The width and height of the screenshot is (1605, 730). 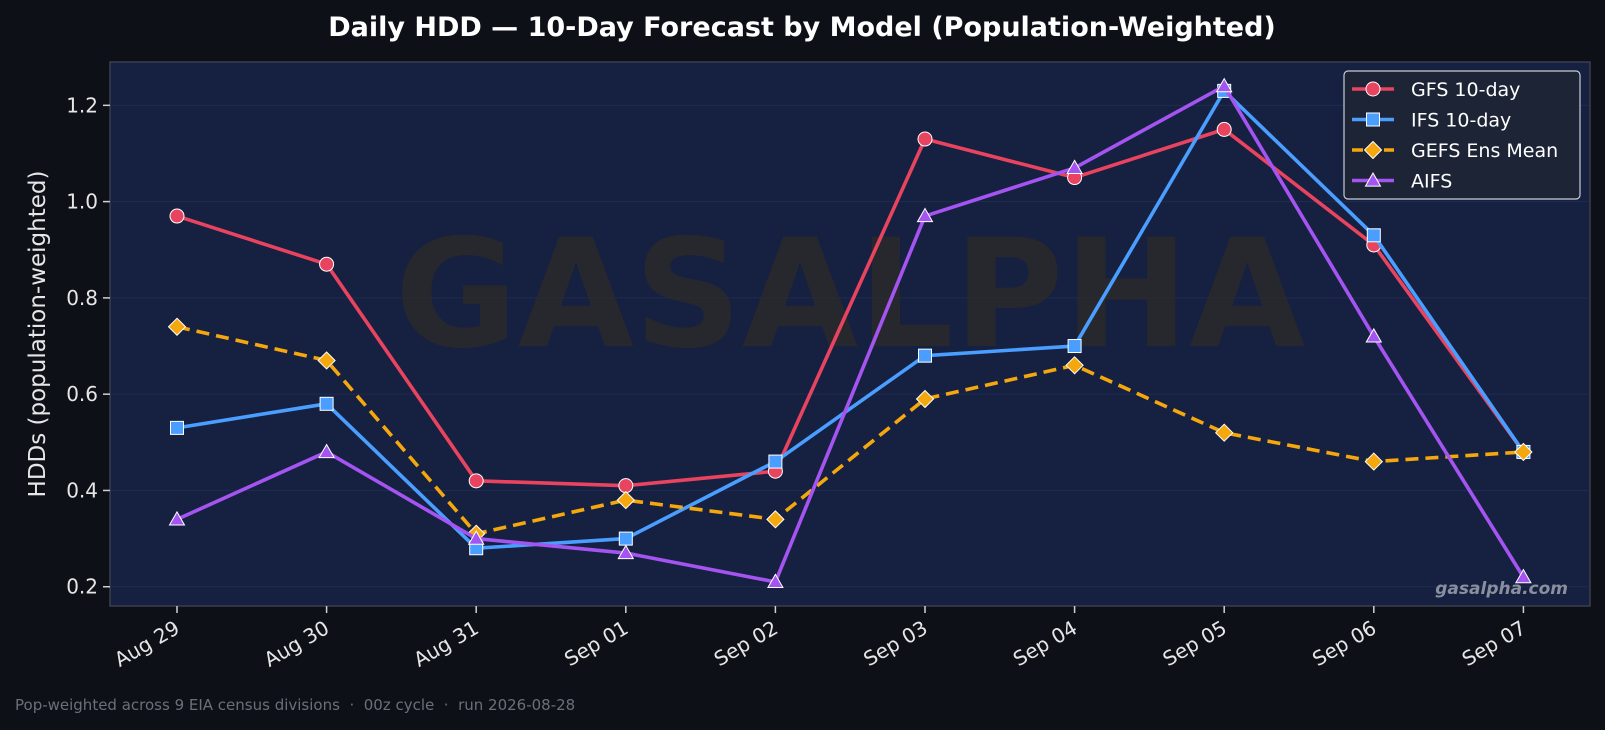 I want to click on y-tick-label: 0.6, so click(x=82, y=394).